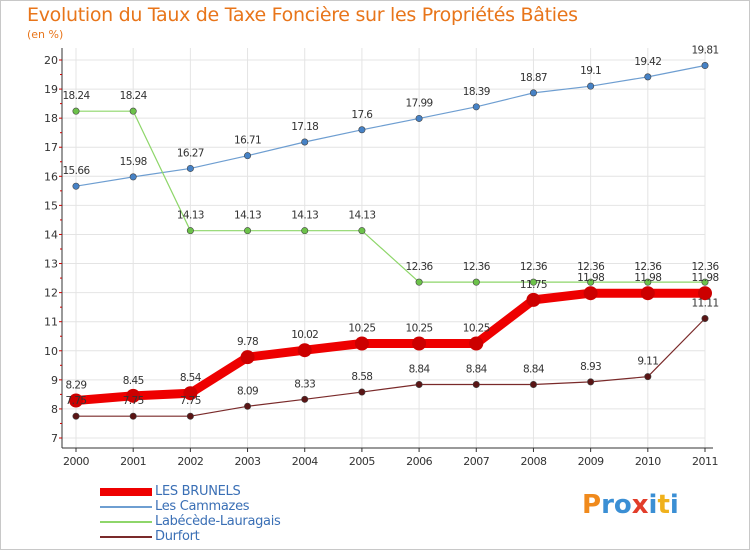 Image resolution: width=750 pixels, height=550 pixels. Describe the element at coordinates (705, 461) in the screenshot. I see `x-tick-label: 2011` at that location.